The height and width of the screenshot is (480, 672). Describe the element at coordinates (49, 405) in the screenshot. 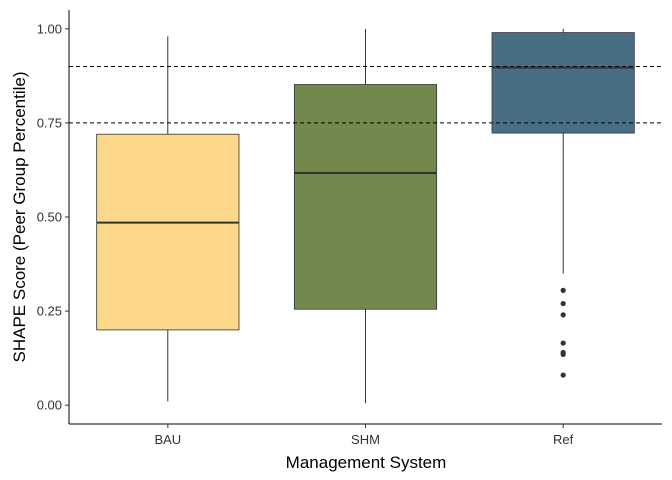

I see `y-tick-label: 0.00` at that location.